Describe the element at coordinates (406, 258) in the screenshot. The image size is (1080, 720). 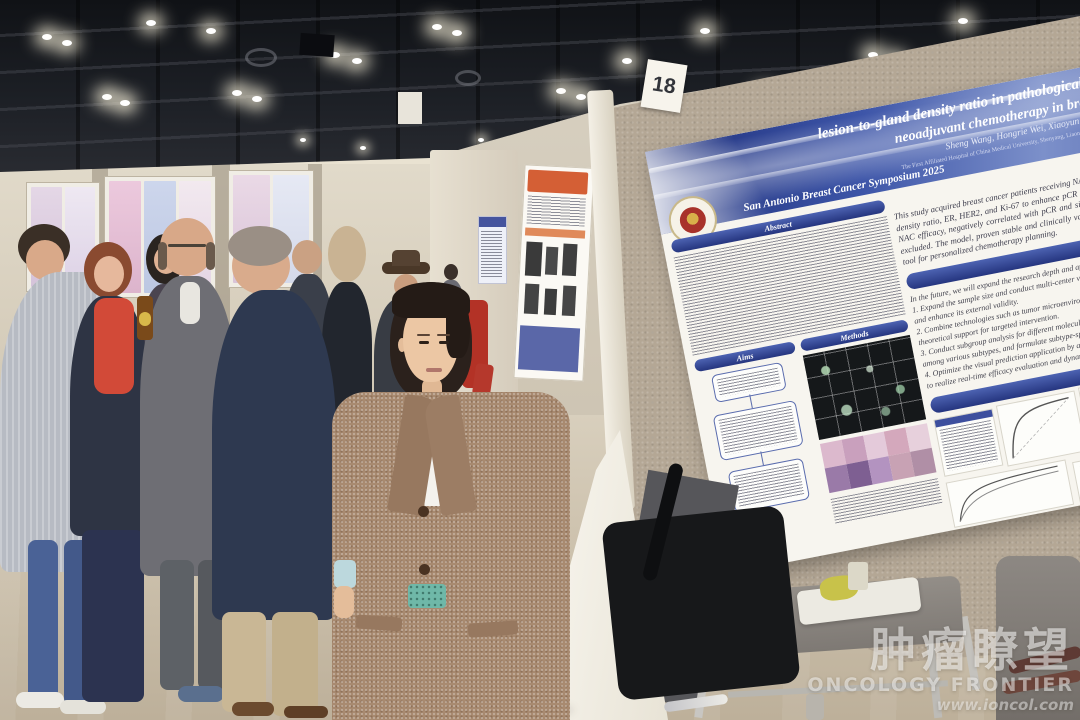
I see `cowboy-hat-crown` at that location.